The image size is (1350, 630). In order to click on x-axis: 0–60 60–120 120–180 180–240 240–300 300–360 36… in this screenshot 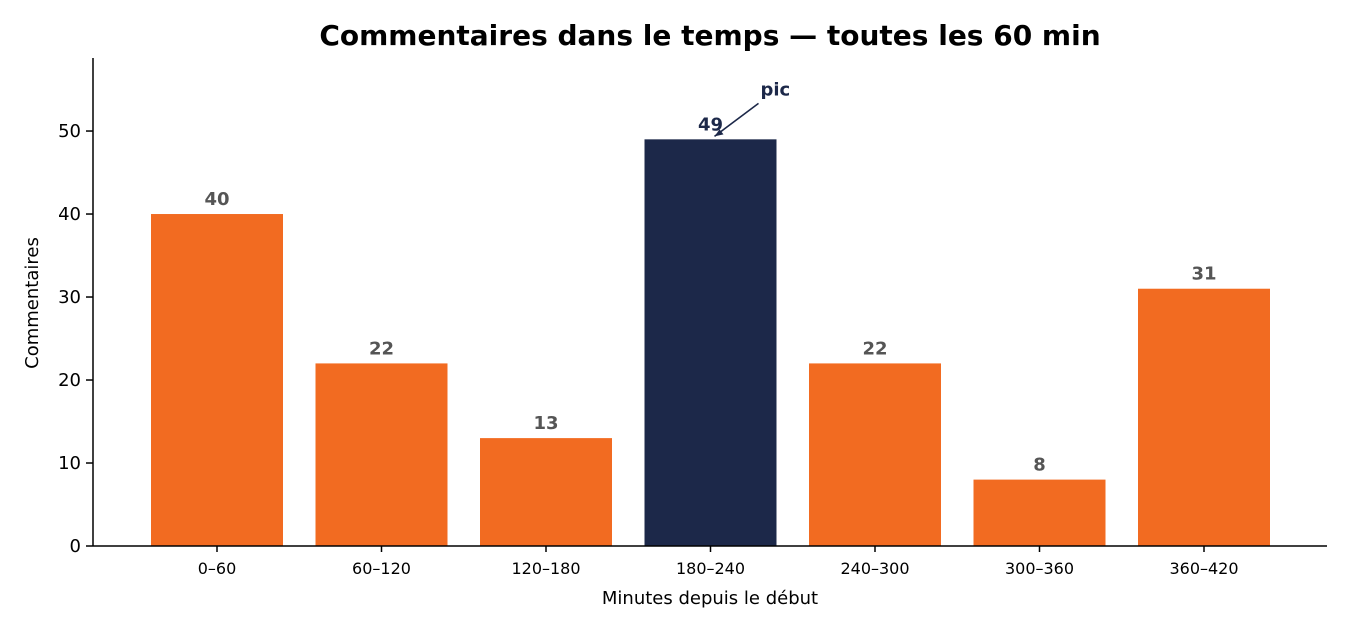, I will do `click(710, 561)`.